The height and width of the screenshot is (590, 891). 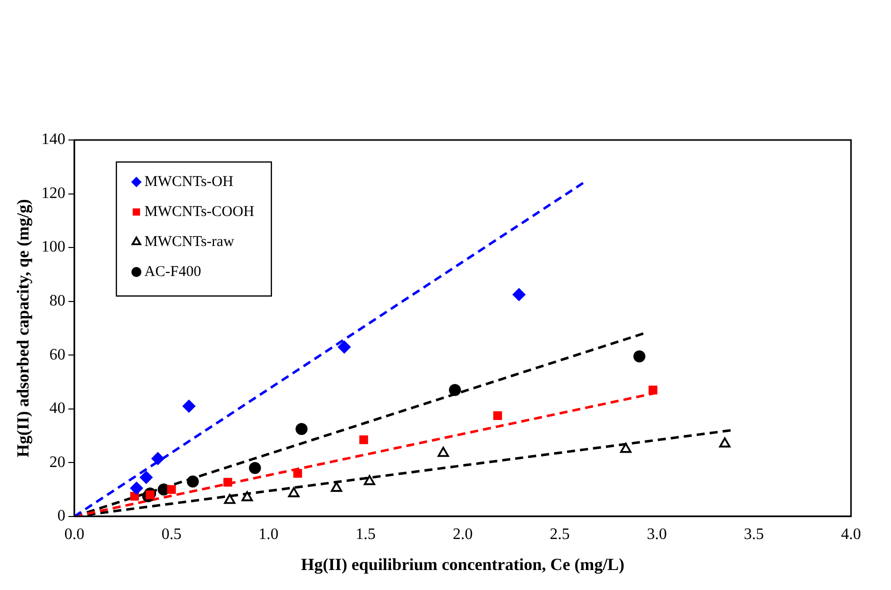 I want to click on x-tick-label: 3.5, so click(x=754, y=535).